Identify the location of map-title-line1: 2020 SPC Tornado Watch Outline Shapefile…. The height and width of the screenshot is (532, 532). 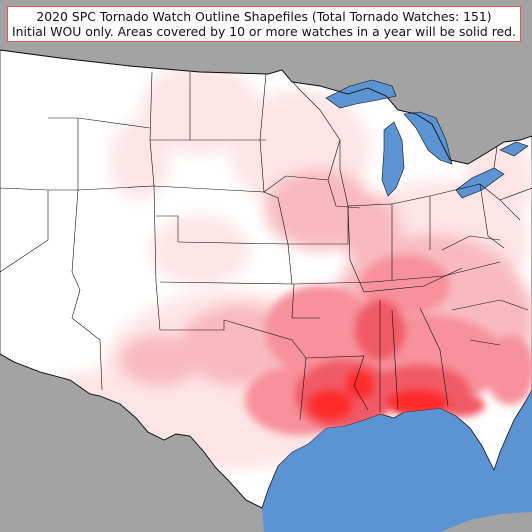
(264, 16).